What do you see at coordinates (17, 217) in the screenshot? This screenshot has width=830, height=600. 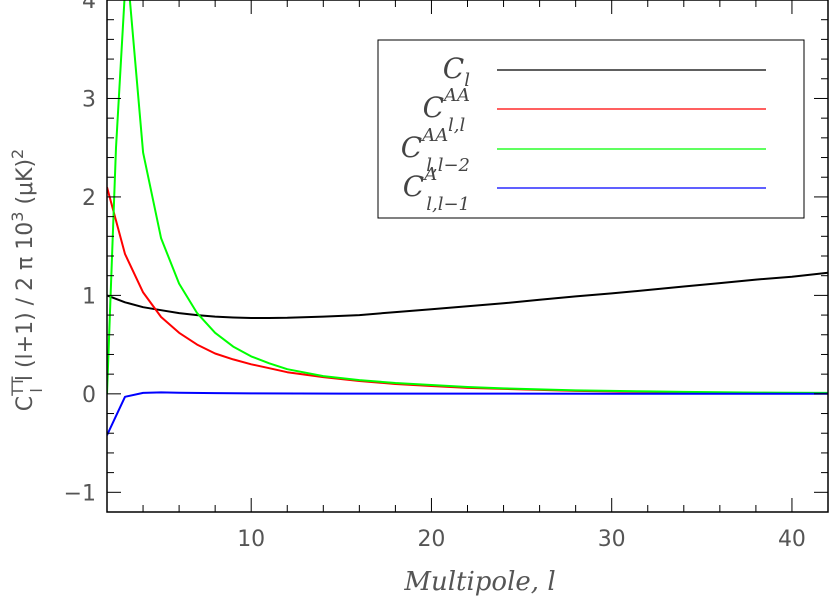 I see `ylabel-rest-sup: 3` at bounding box center [17, 217].